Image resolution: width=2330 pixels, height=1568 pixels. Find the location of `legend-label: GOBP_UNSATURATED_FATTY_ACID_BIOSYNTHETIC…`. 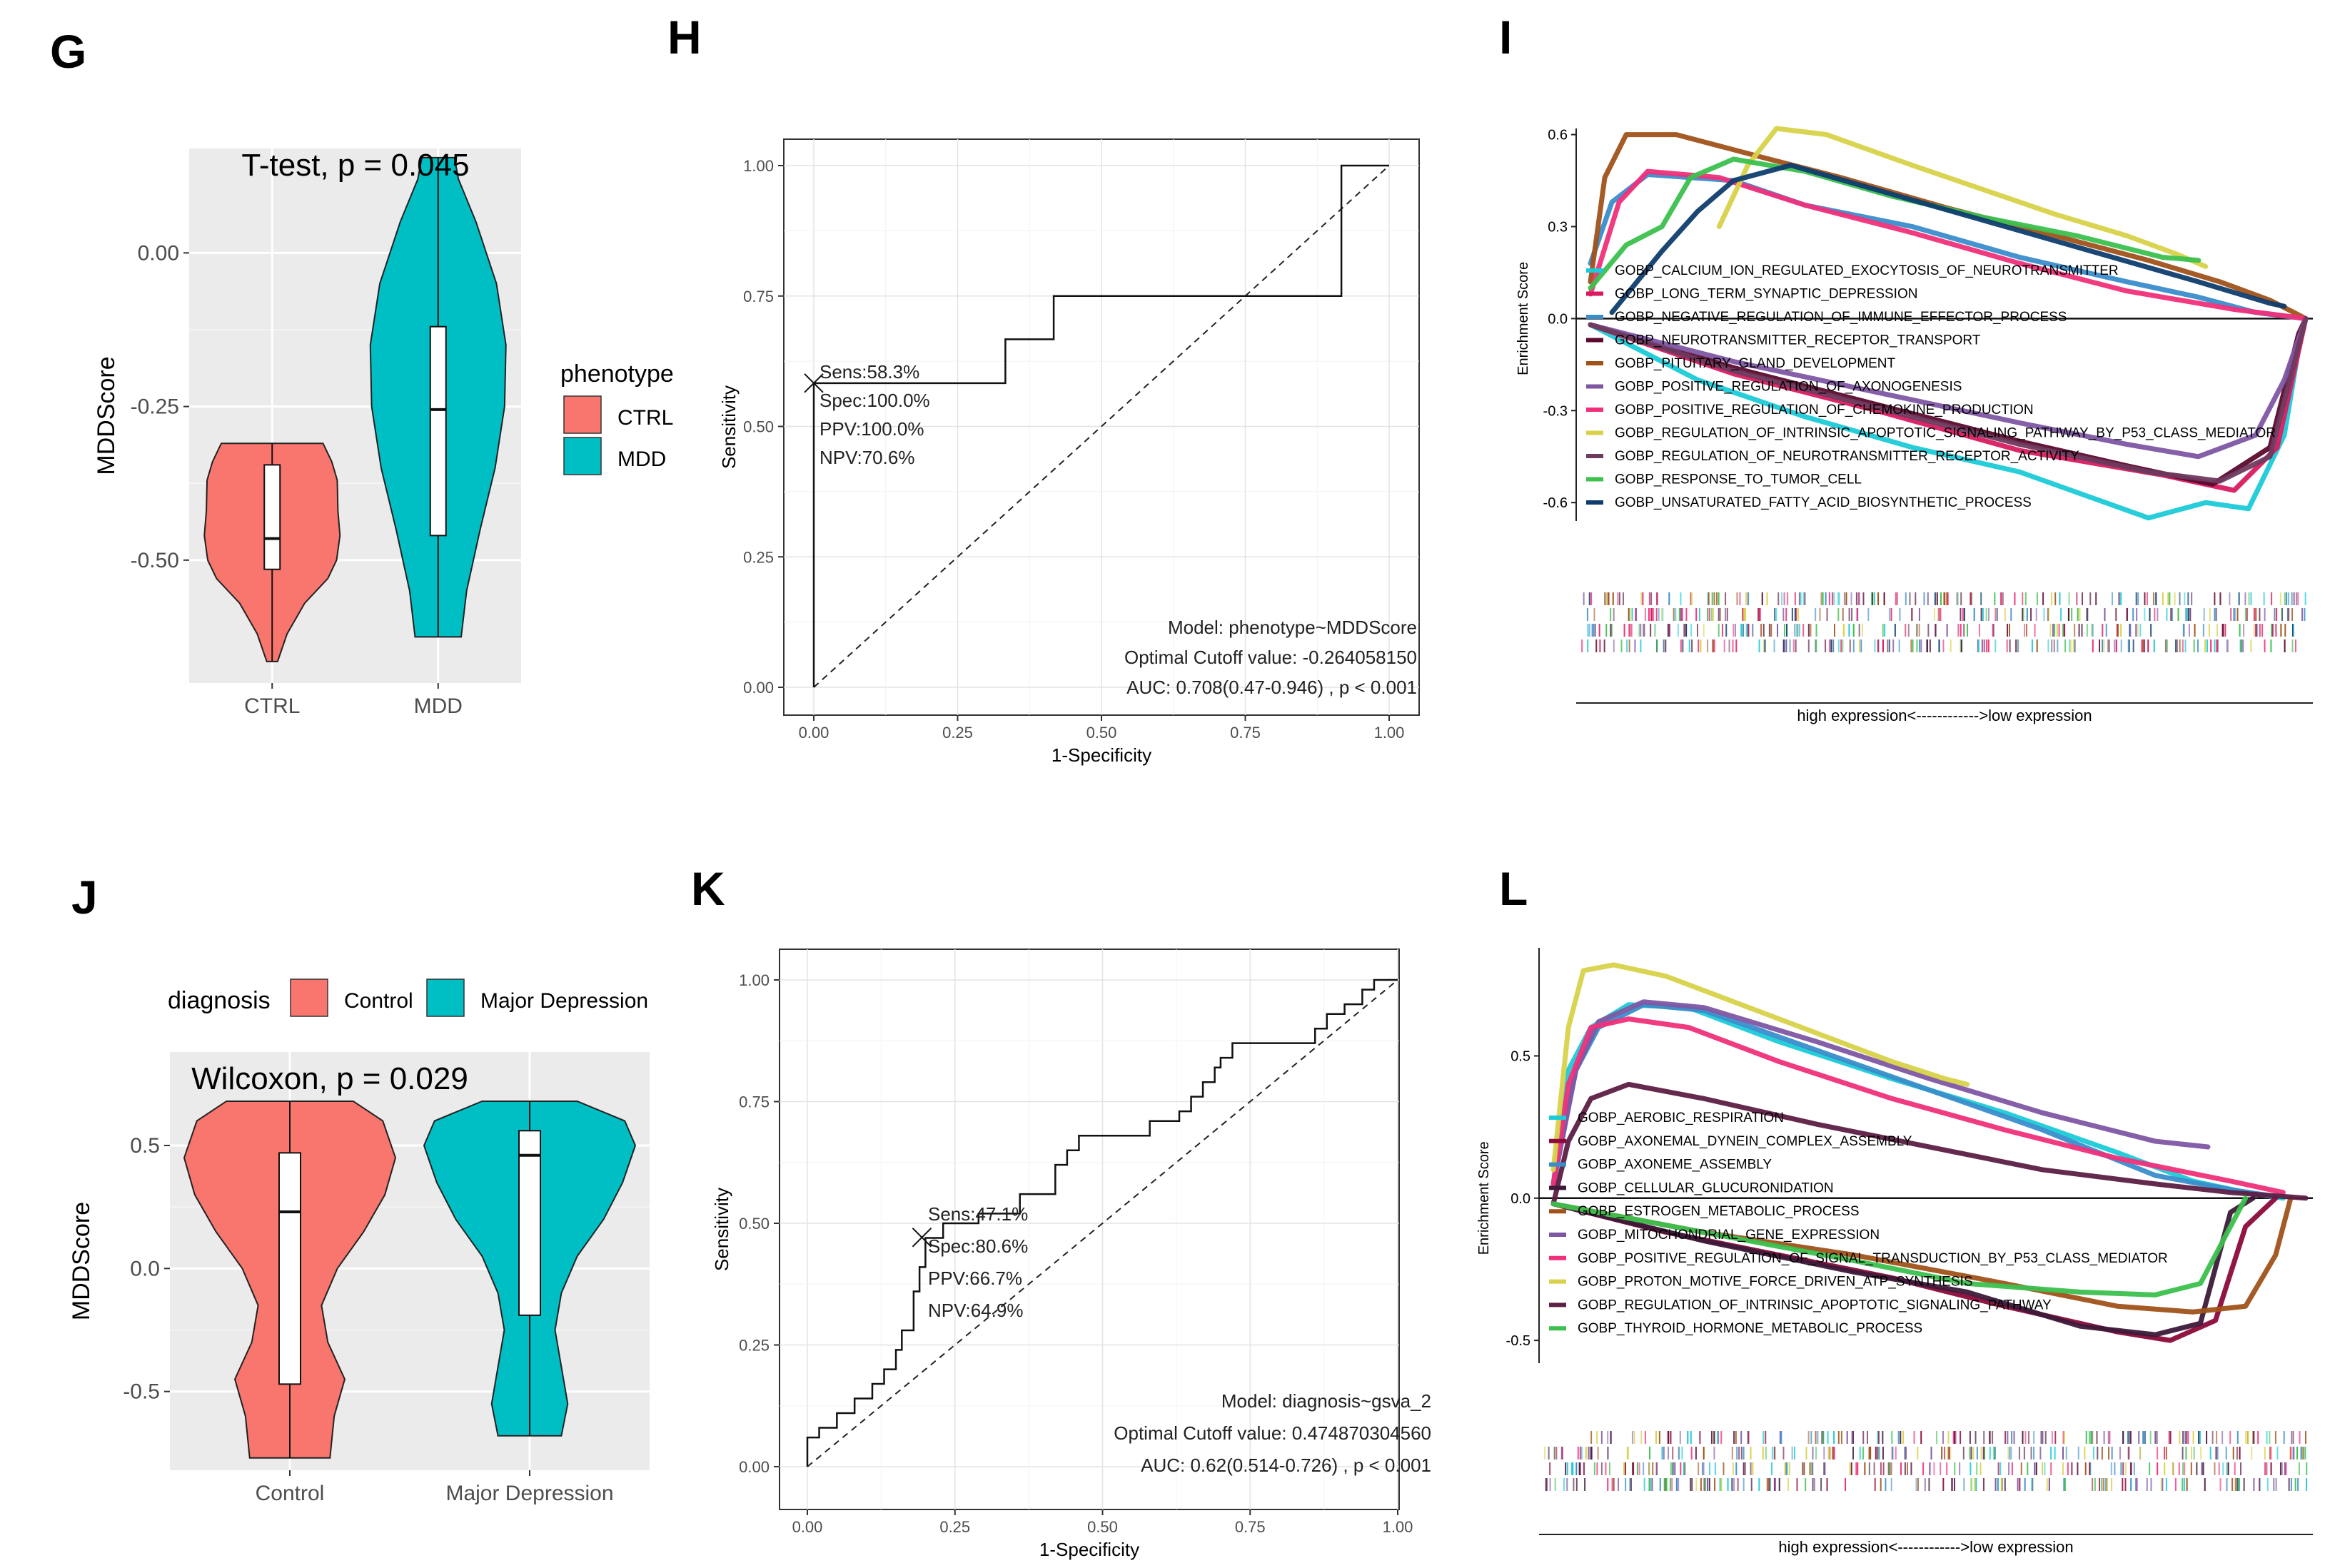

legend-label: GOBP_UNSATURATED_FATTY_ACID_BIOSYNTHETIC… is located at coordinates (1823, 502).